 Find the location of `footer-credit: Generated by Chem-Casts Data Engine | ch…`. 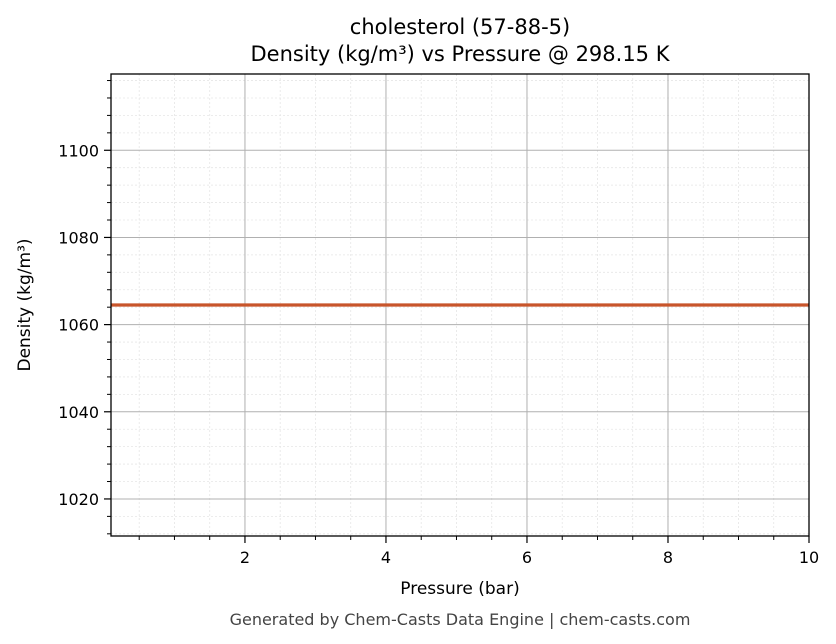

footer-credit: Generated by Chem-Casts Data Engine | ch… is located at coordinates (460, 619).